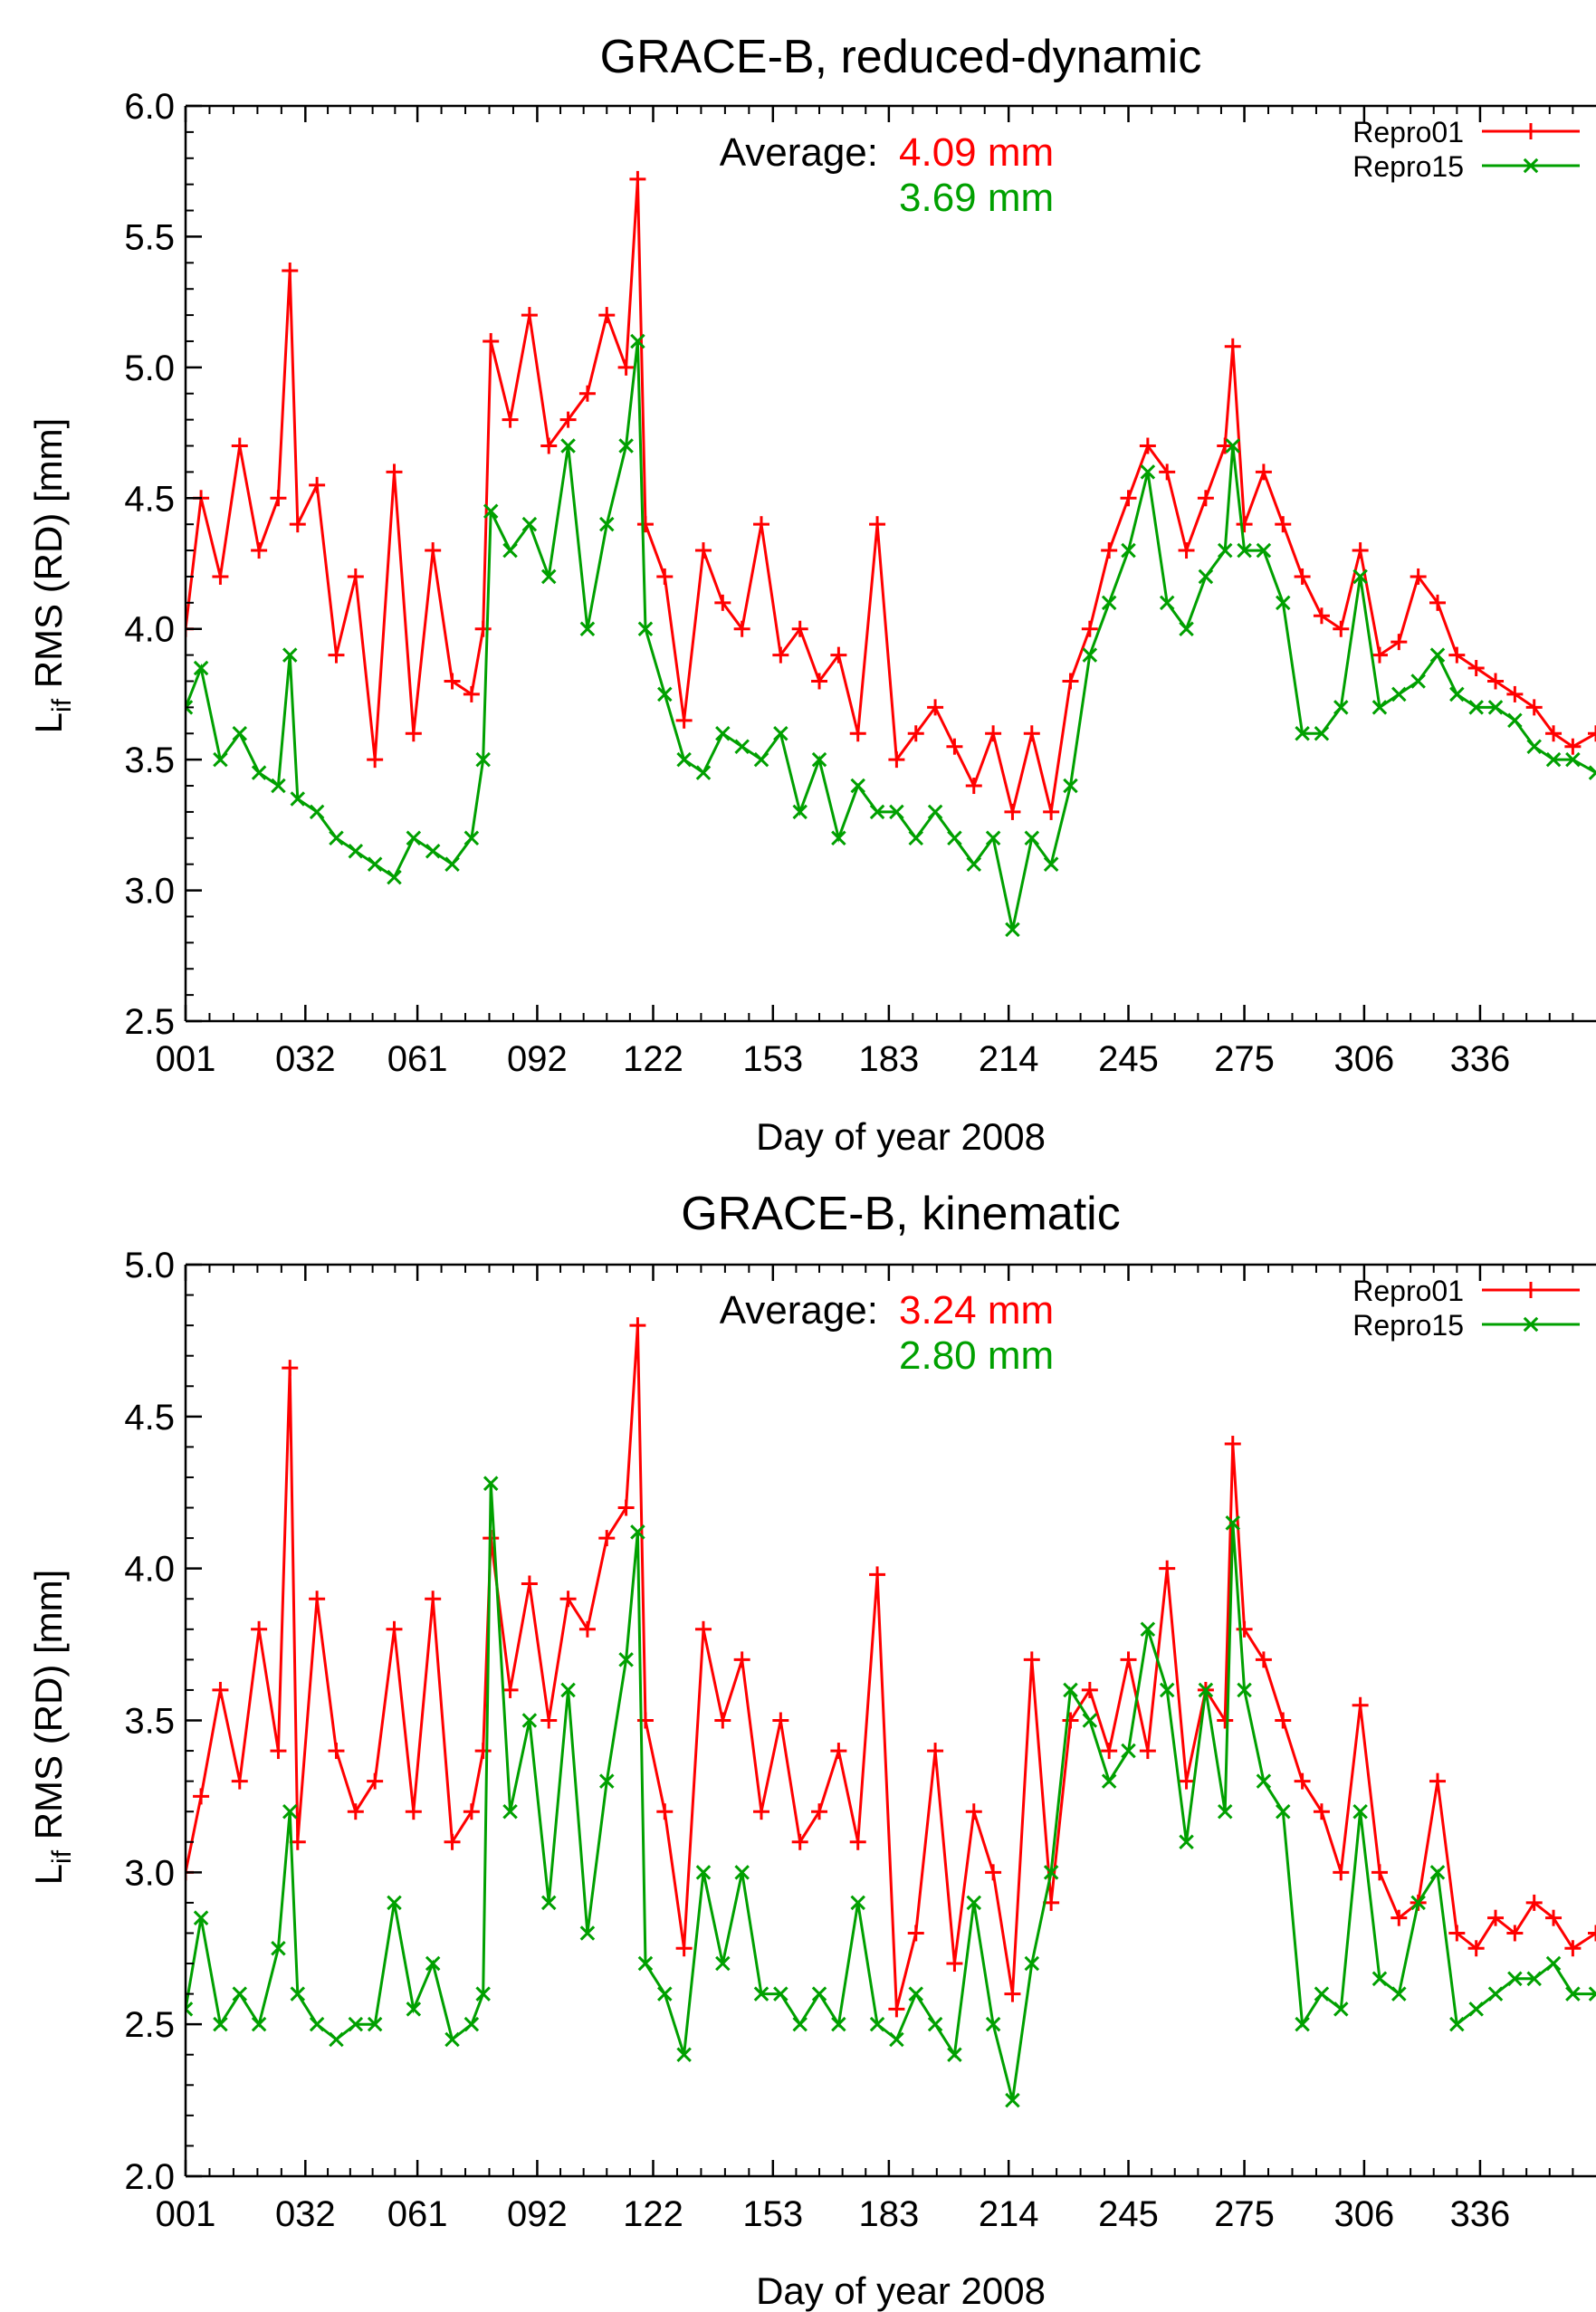 The image size is (1596, 2312). What do you see at coordinates (1009, 1059) in the screenshot?
I see `x-tick-label: 214` at bounding box center [1009, 1059].